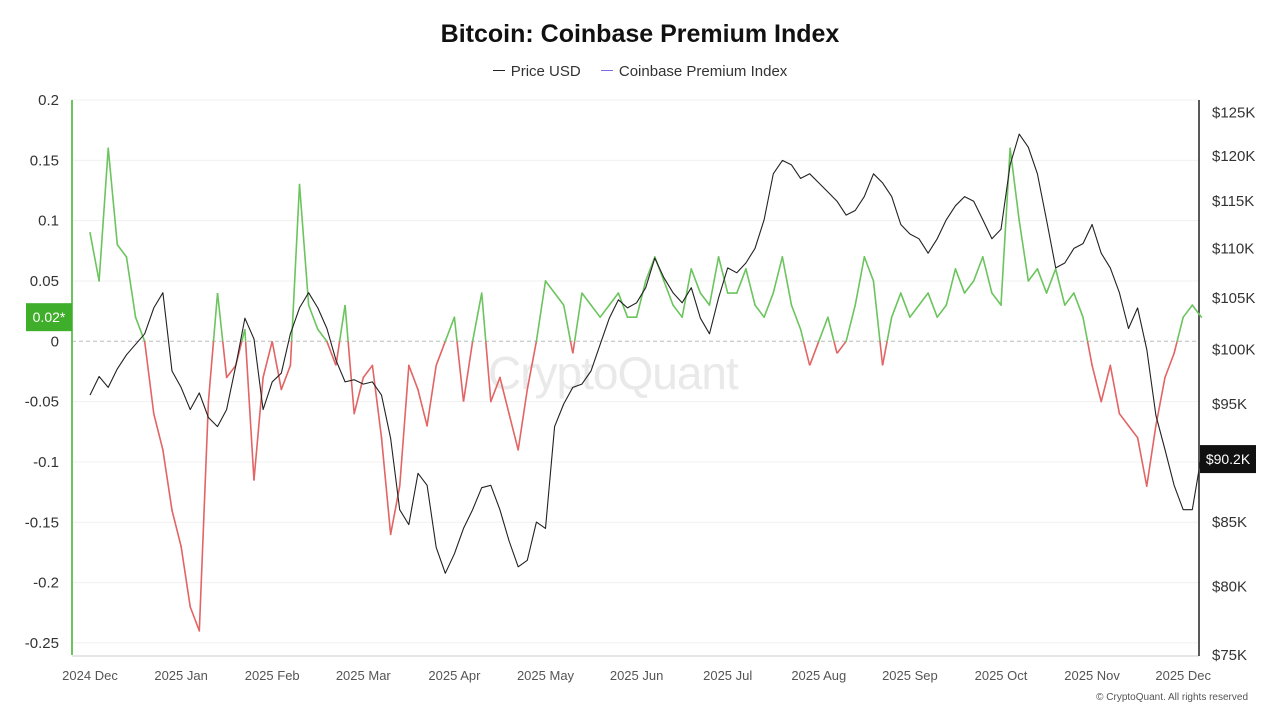 Image resolution: width=1280 pixels, height=720 pixels. Describe the element at coordinates (1229, 522) in the screenshot. I see `right-tick-label: $85K` at that location.